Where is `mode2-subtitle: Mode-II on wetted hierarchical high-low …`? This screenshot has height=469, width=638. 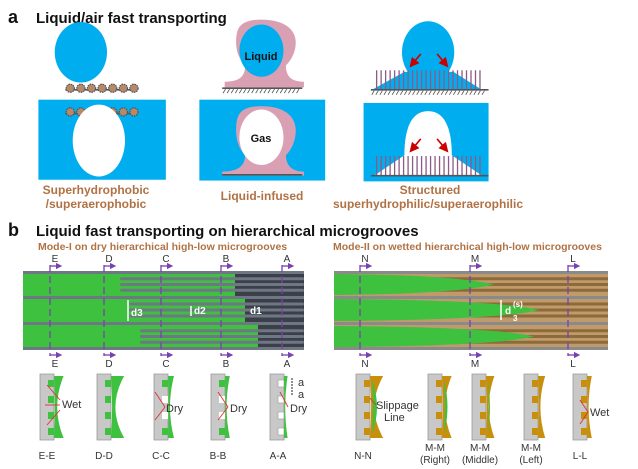 mode2-subtitle: Mode-II on wetted hierarchical high-low … is located at coordinates (467, 247).